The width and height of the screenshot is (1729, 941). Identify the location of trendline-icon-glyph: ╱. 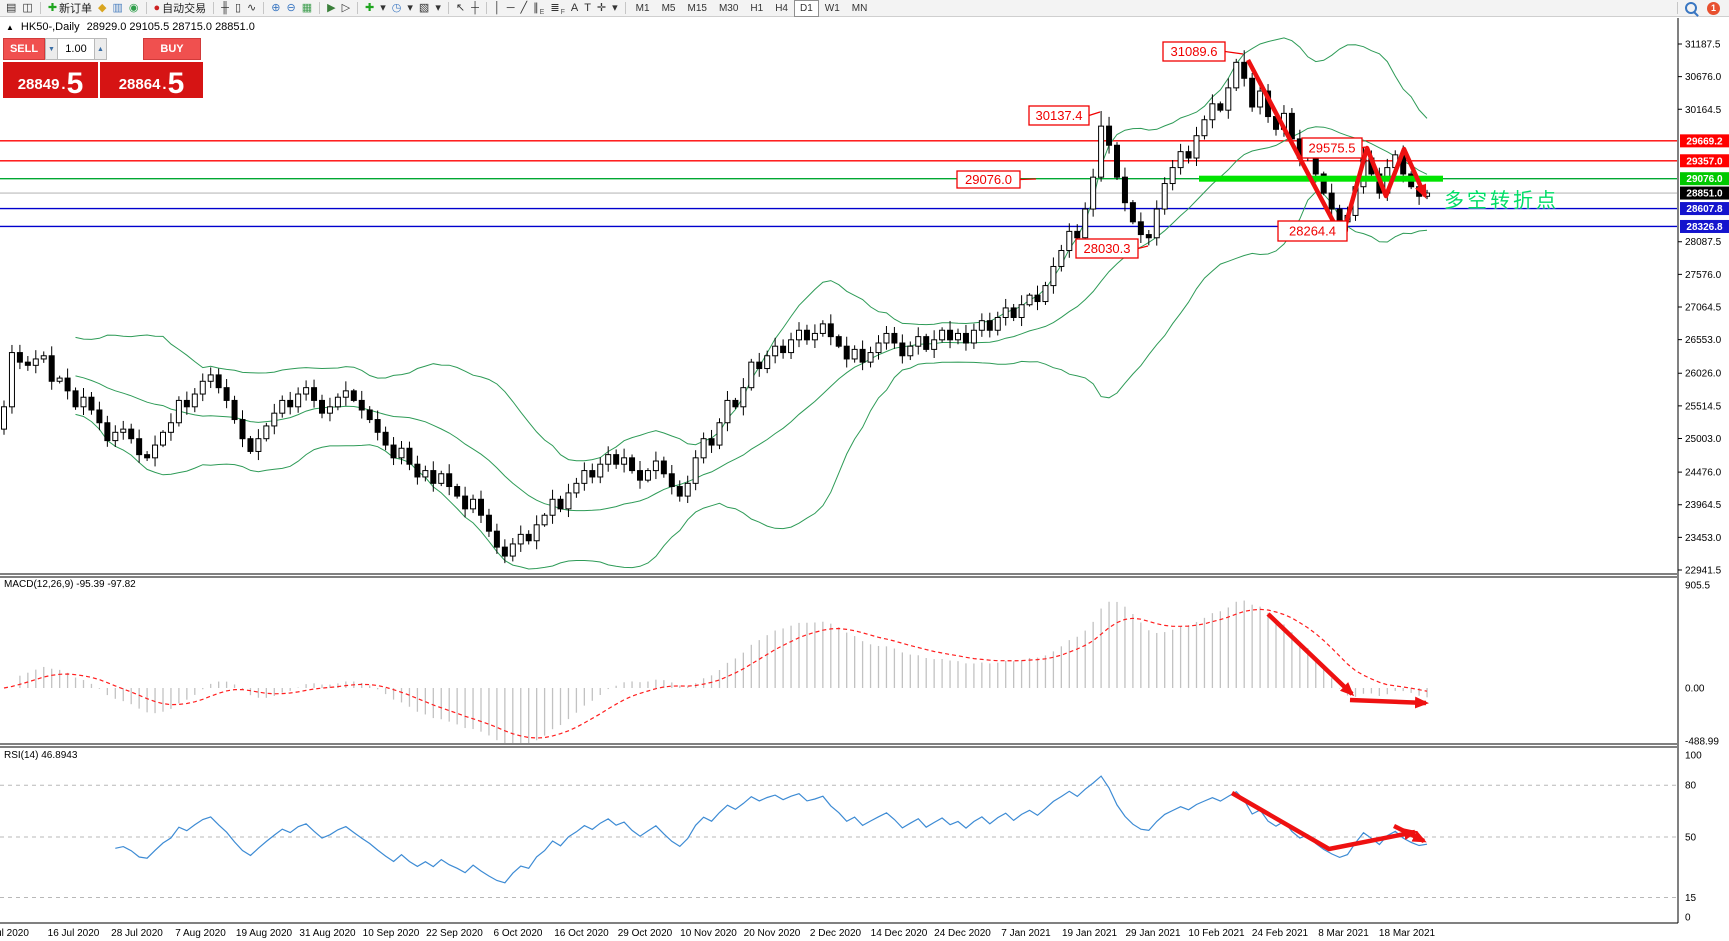
(524, 7).